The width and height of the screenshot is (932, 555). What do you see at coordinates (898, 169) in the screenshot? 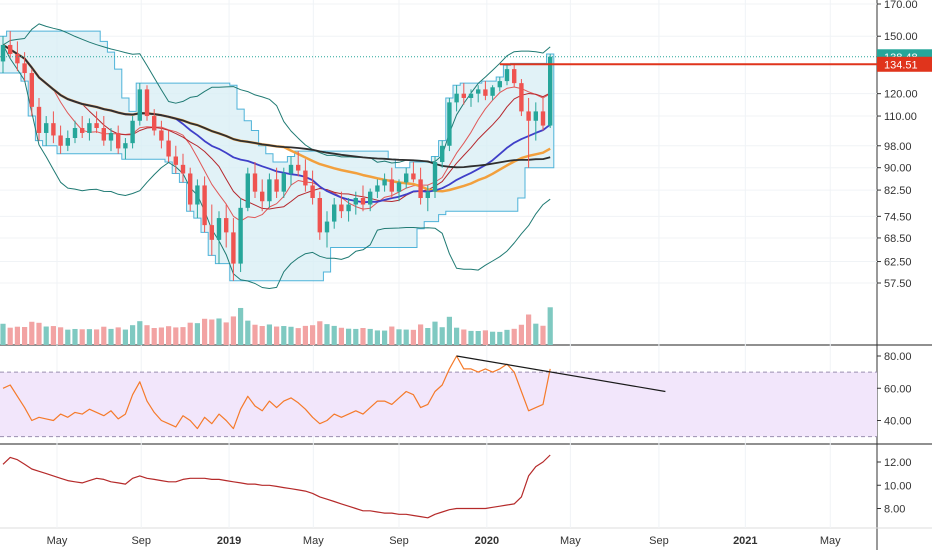
I see `price-tick-label: 90.00` at bounding box center [898, 169].